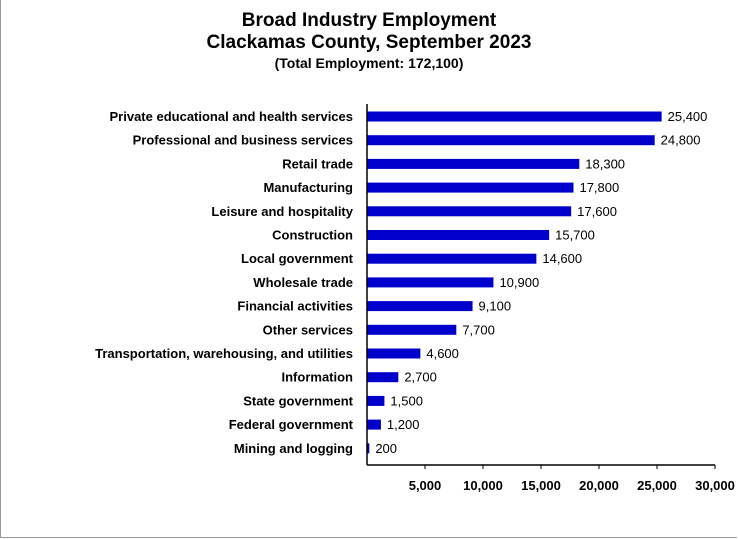 The image size is (738, 539). I want to click on value-label: 1,500, so click(406, 400).